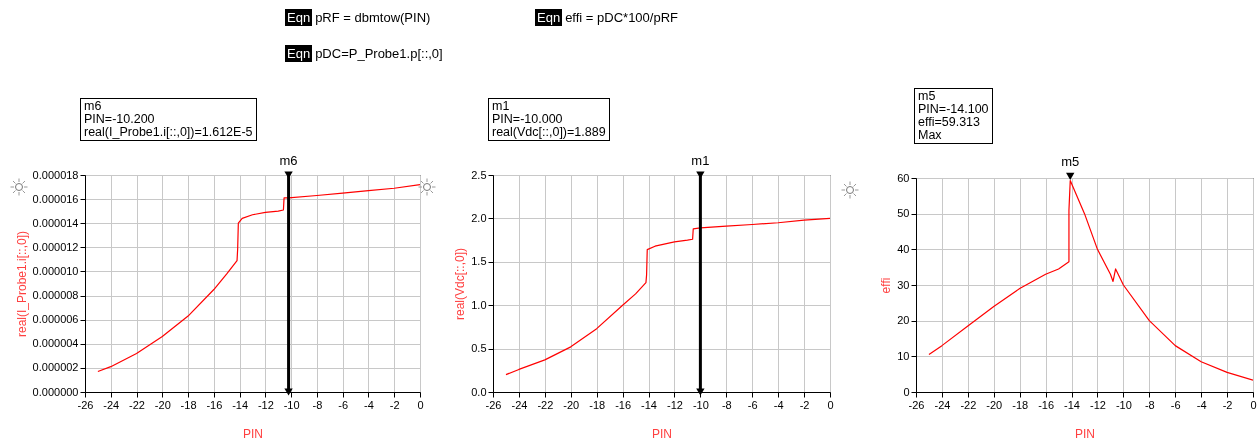  Describe the element at coordinates (903, 177) in the screenshot. I see `y-tick-label: 60` at that location.